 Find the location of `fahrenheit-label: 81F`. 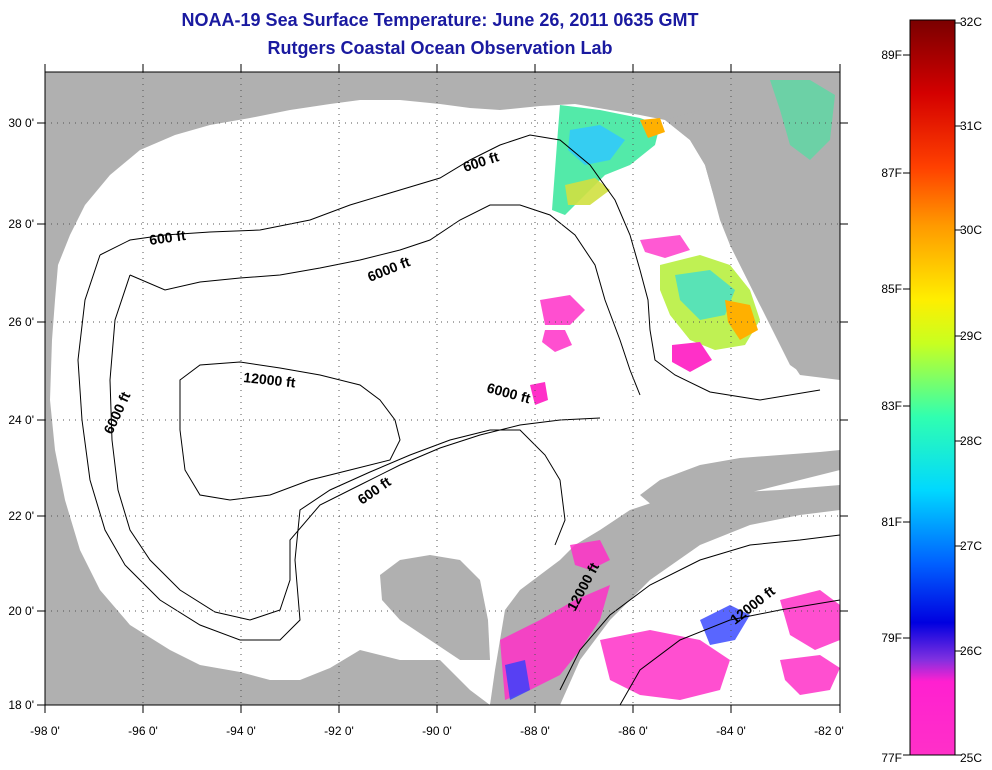

fahrenheit-label: 81F is located at coordinates (891, 522).